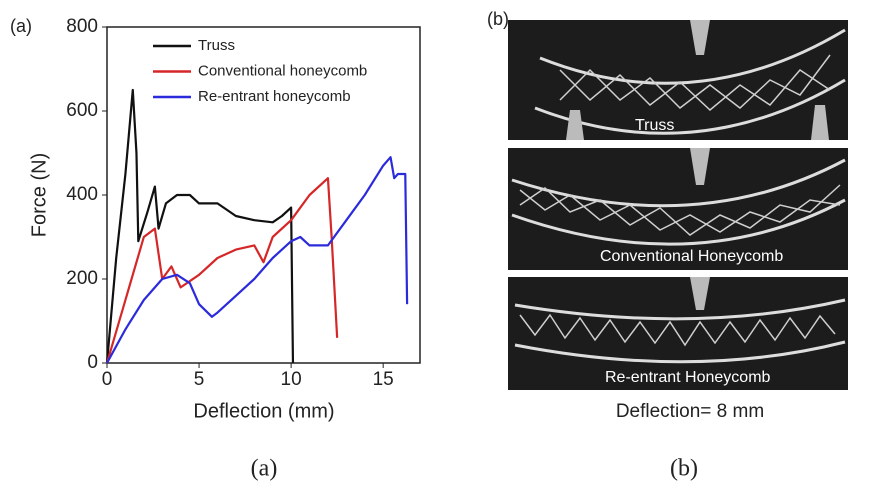 This screenshot has width=877, height=489. I want to click on x-tick-label: 15, so click(383, 379).